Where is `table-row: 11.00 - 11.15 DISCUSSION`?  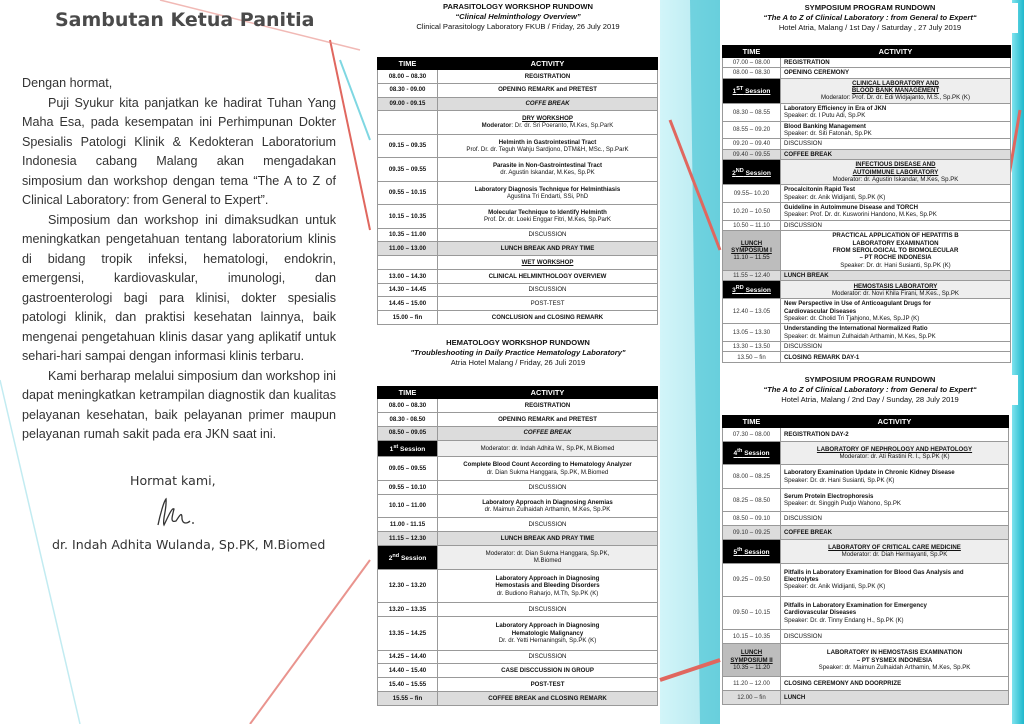 table-row: 11.00 - 11.15 DISCUSSION is located at coordinates (517, 525).